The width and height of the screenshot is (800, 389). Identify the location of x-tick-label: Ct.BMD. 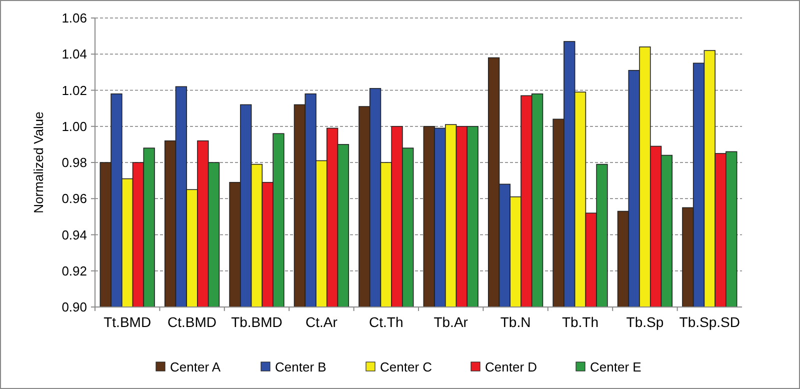
(192, 322).